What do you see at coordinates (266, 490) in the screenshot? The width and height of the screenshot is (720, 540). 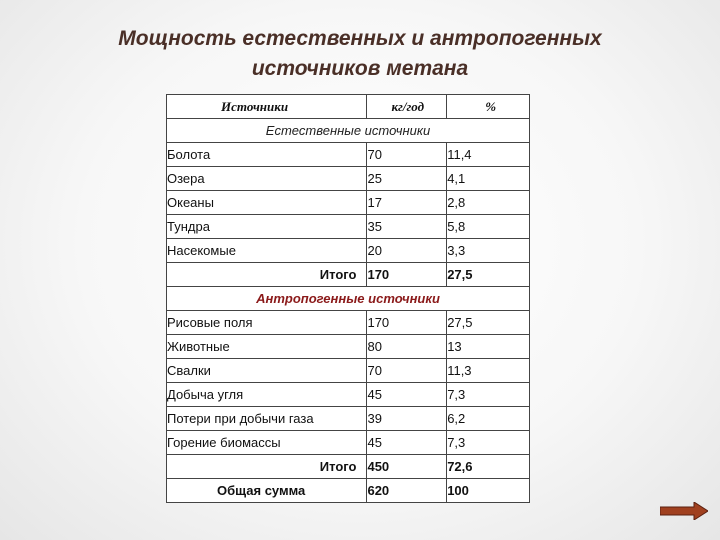 I see `grand-total-label: Общая сумма` at bounding box center [266, 490].